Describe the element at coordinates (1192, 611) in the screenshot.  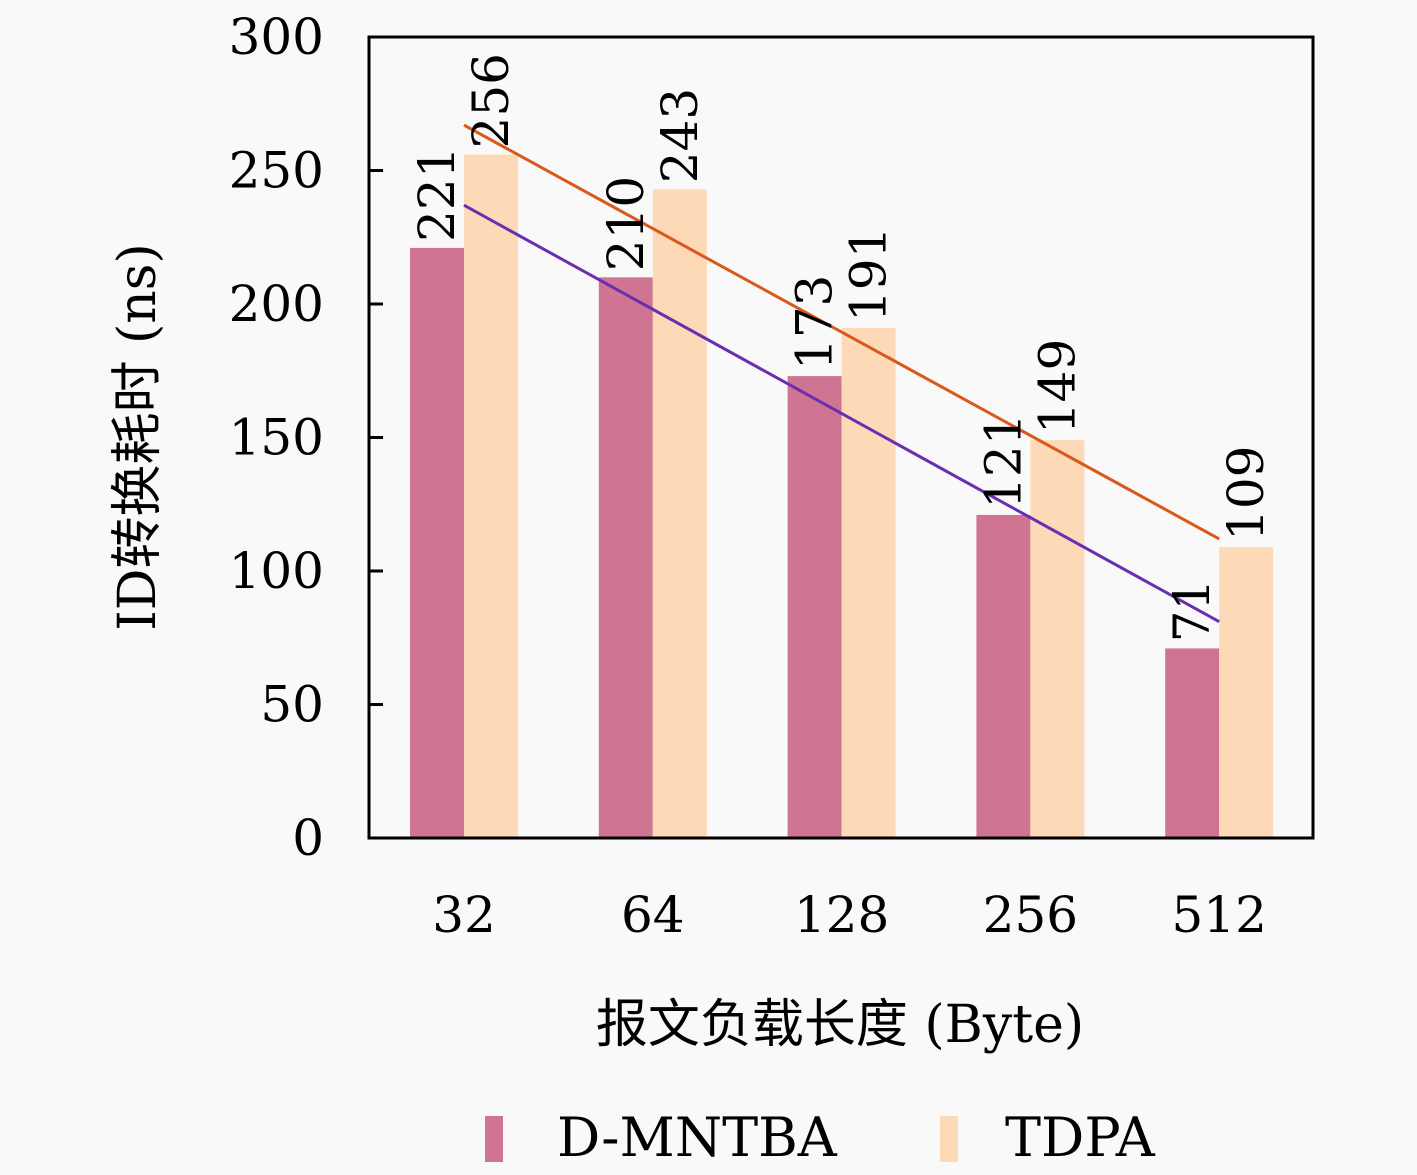
I see `data-label: 71` at that location.